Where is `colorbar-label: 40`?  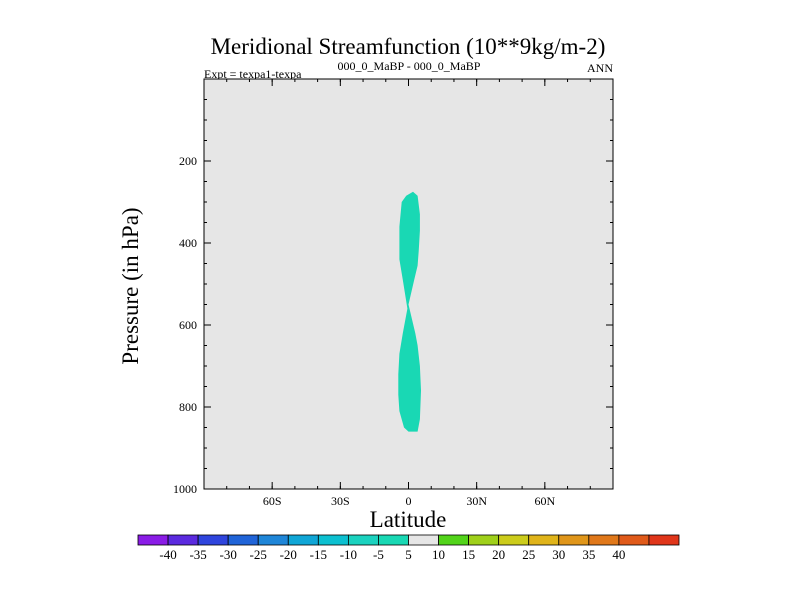
colorbar-label: 40 is located at coordinates (618, 554).